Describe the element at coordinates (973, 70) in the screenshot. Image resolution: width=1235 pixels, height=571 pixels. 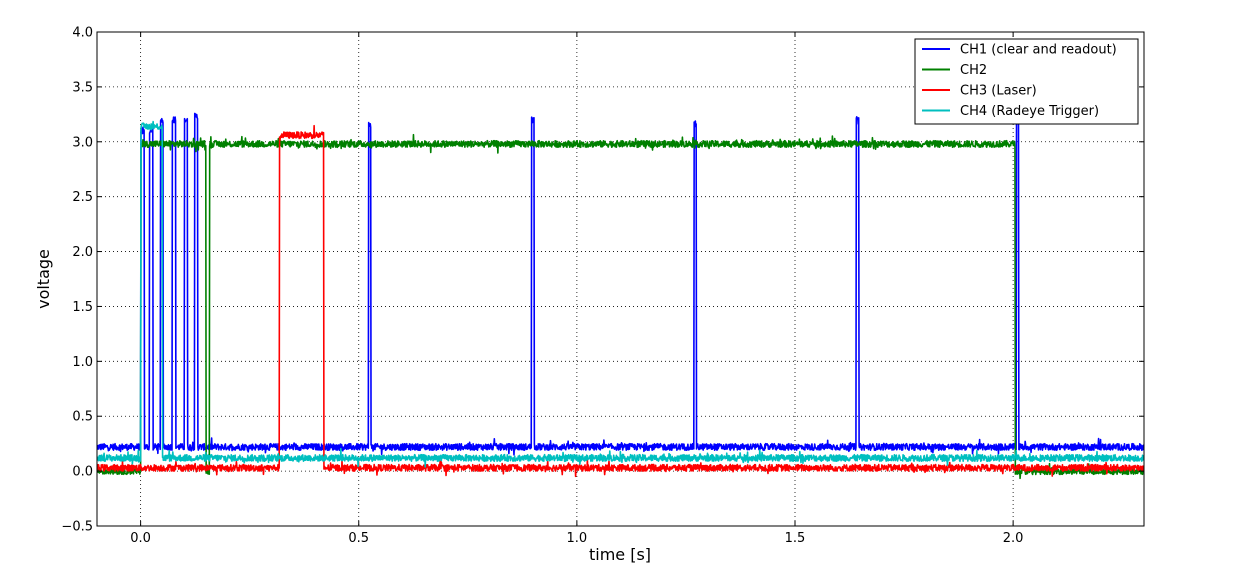
I see `legend-entry: CH2` at that location.